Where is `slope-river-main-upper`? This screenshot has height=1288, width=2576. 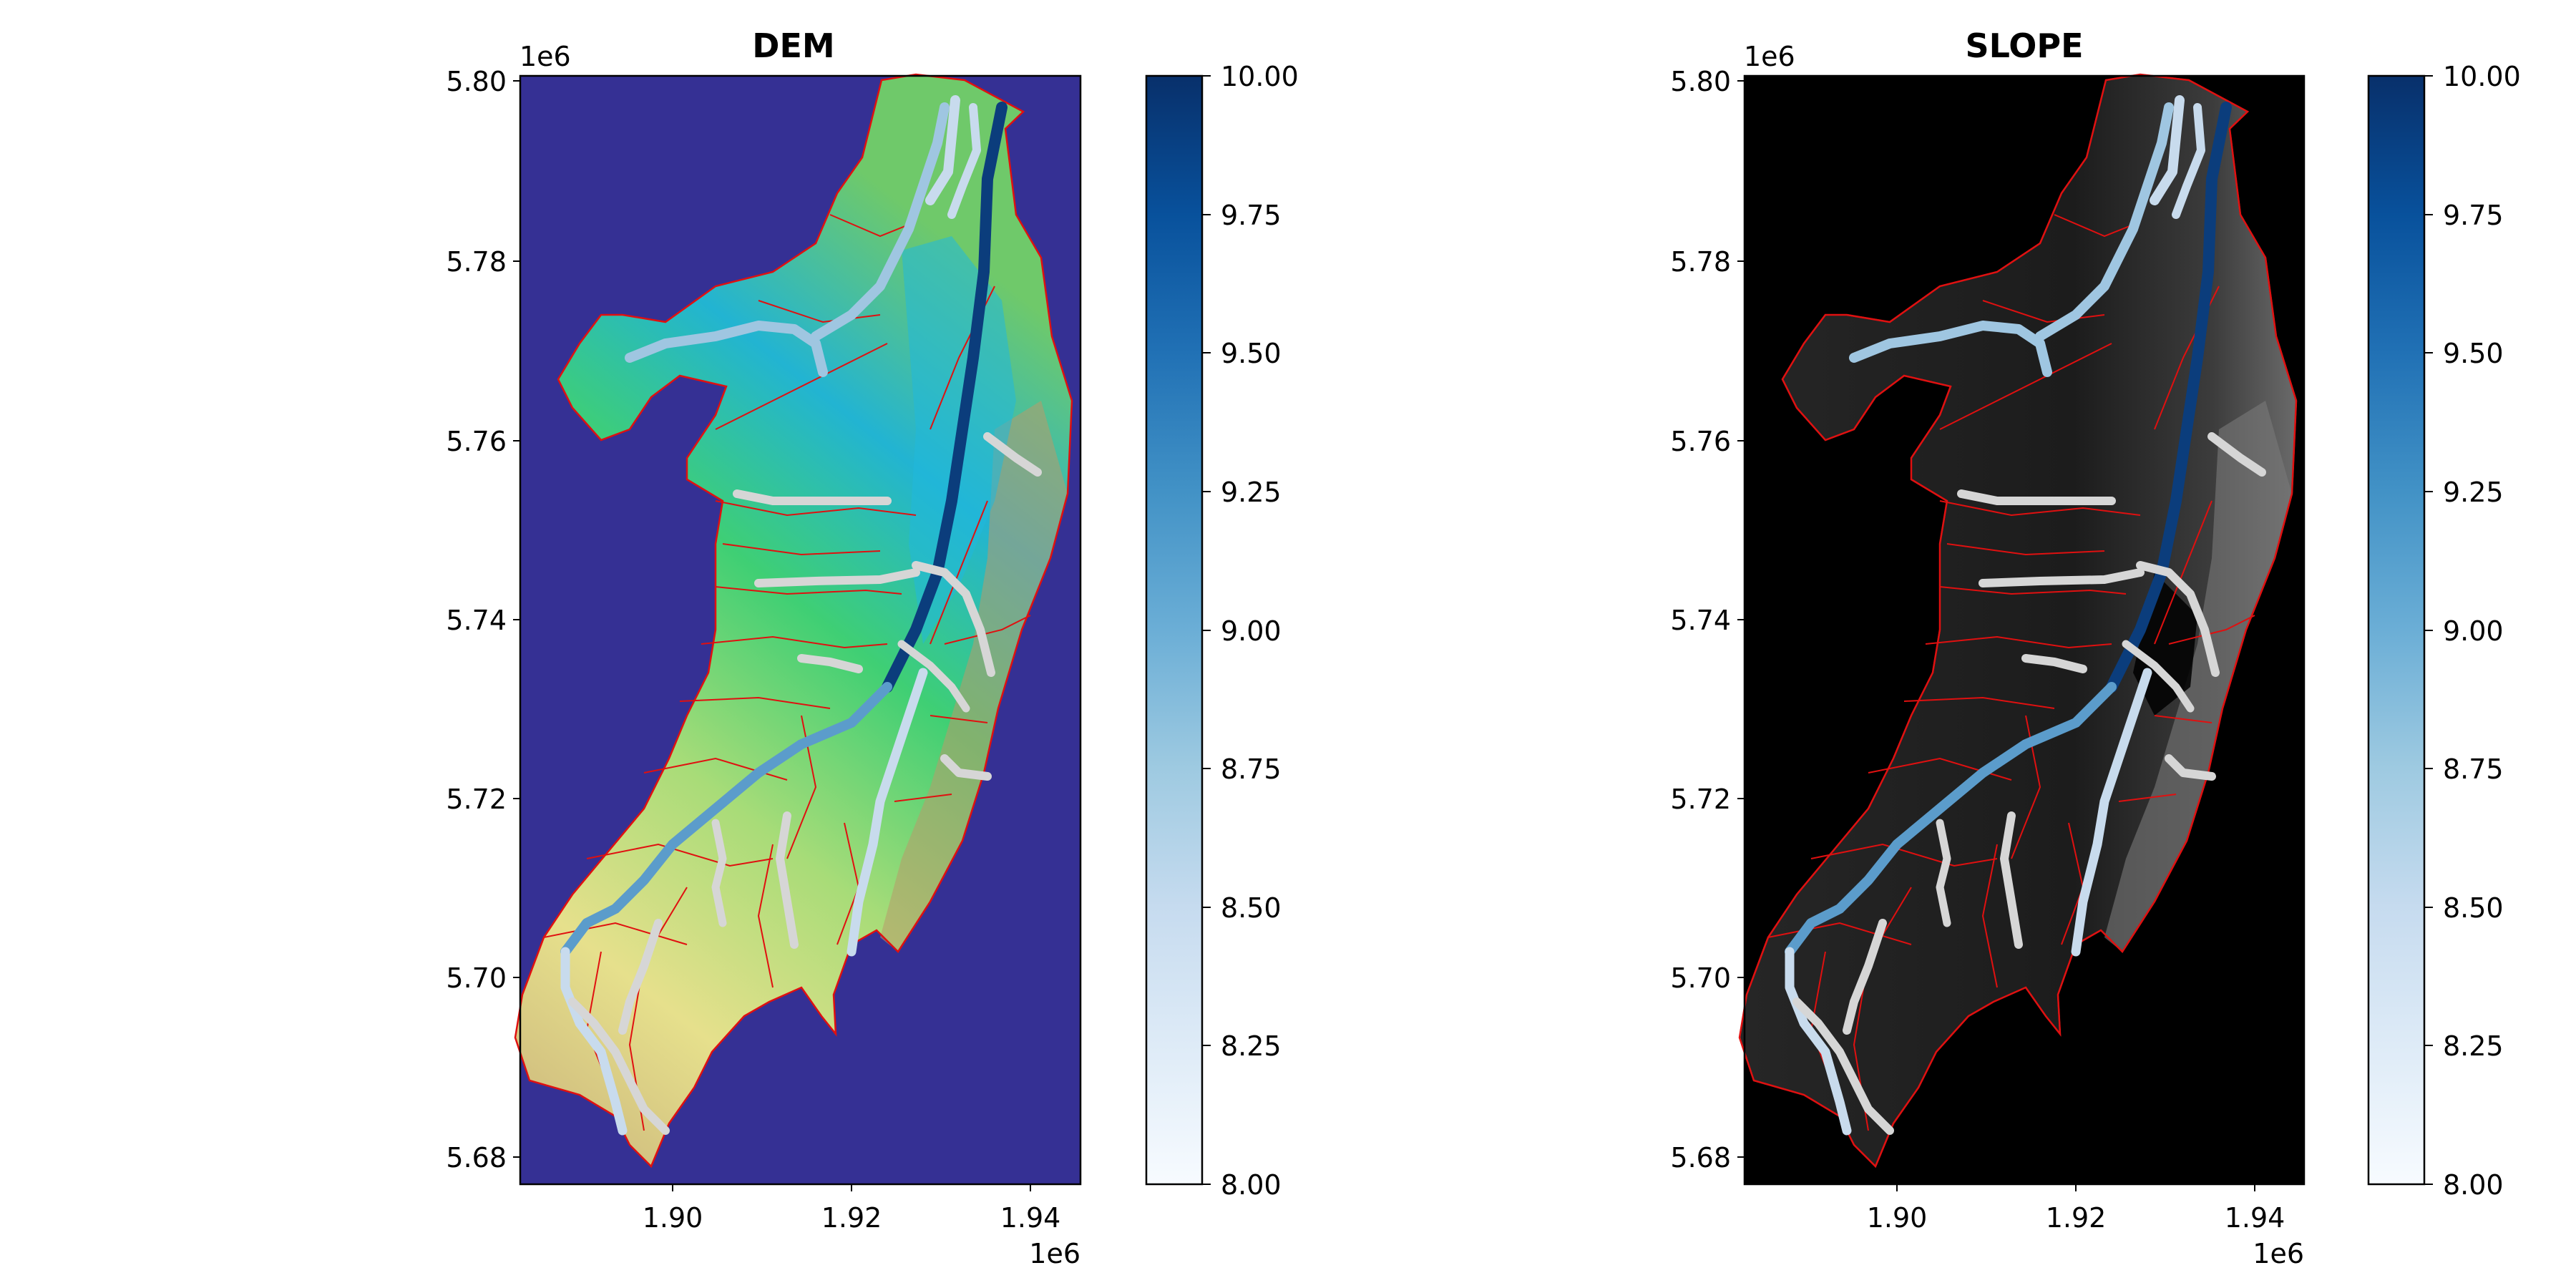
slope-river-main-upper is located at coordinates (2169, 397).